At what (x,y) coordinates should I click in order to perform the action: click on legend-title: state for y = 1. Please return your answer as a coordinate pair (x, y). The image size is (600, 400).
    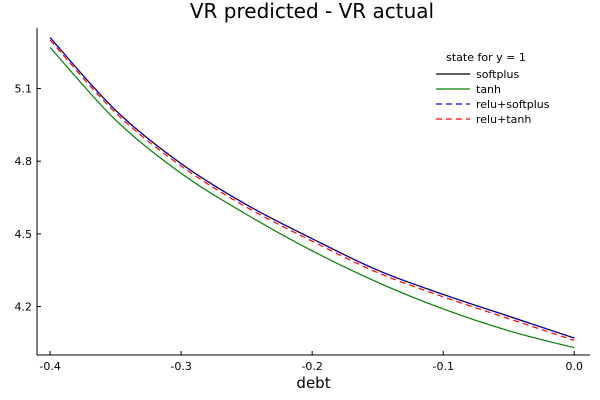
    Looking at the image, I should click on (486, 57).